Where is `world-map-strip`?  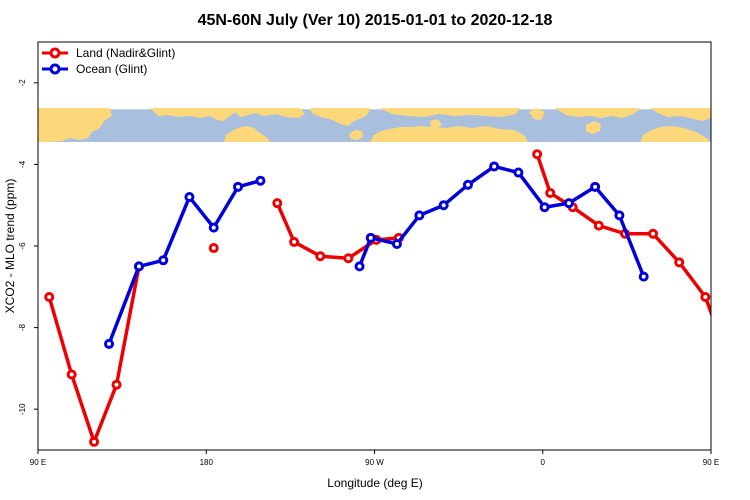
world-map-strip is located at coordinates (374, 125).